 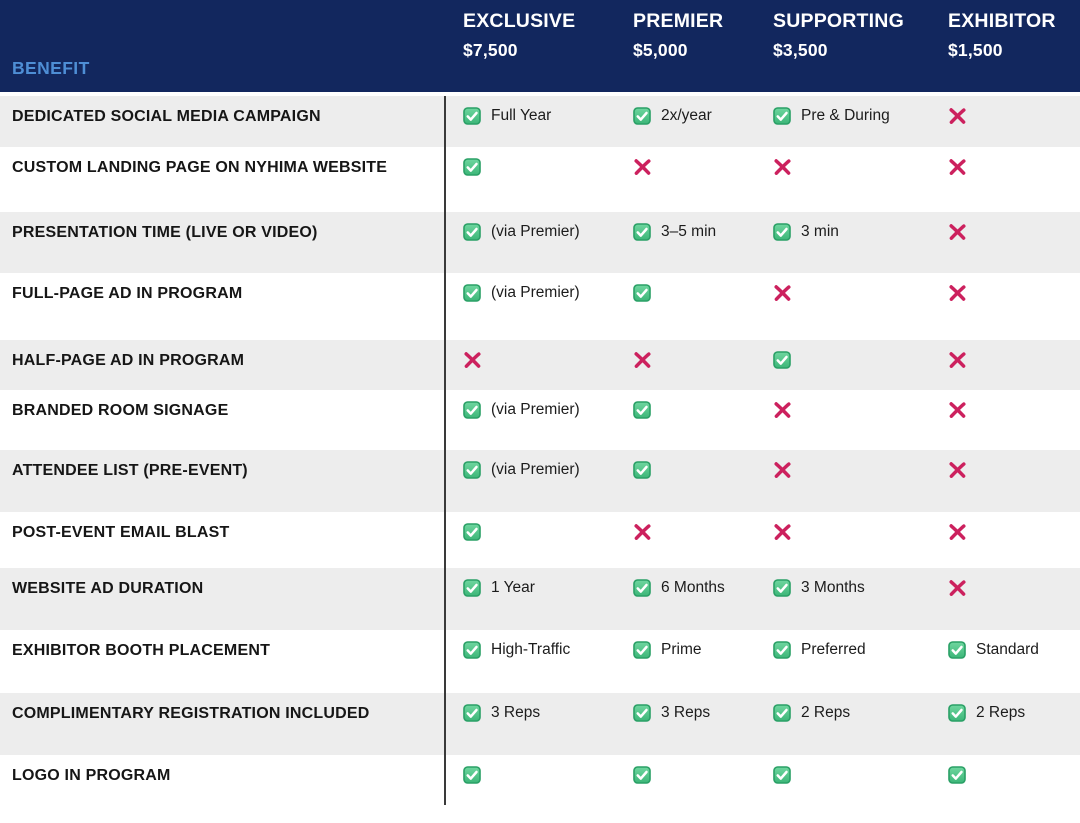 What do you see at coordinates (693, 587) in the screenshot?
I see `cell-note: 6 Months` at bounding box center [693, 587].